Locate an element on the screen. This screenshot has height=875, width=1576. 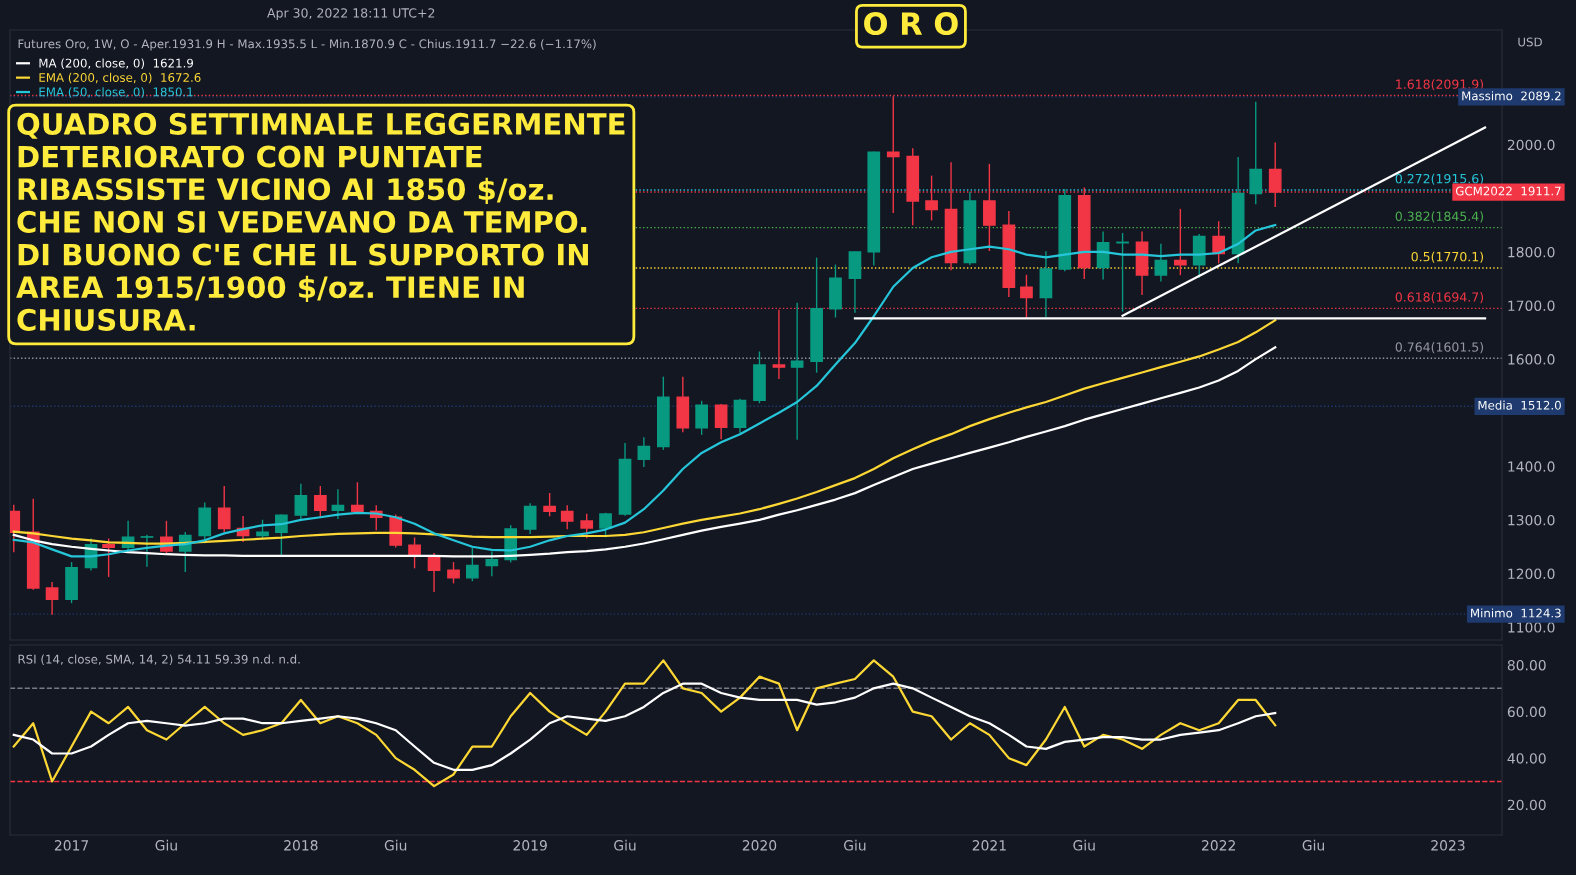
y-tick-label: 1200.0 is located at coordinates (1531, 574).